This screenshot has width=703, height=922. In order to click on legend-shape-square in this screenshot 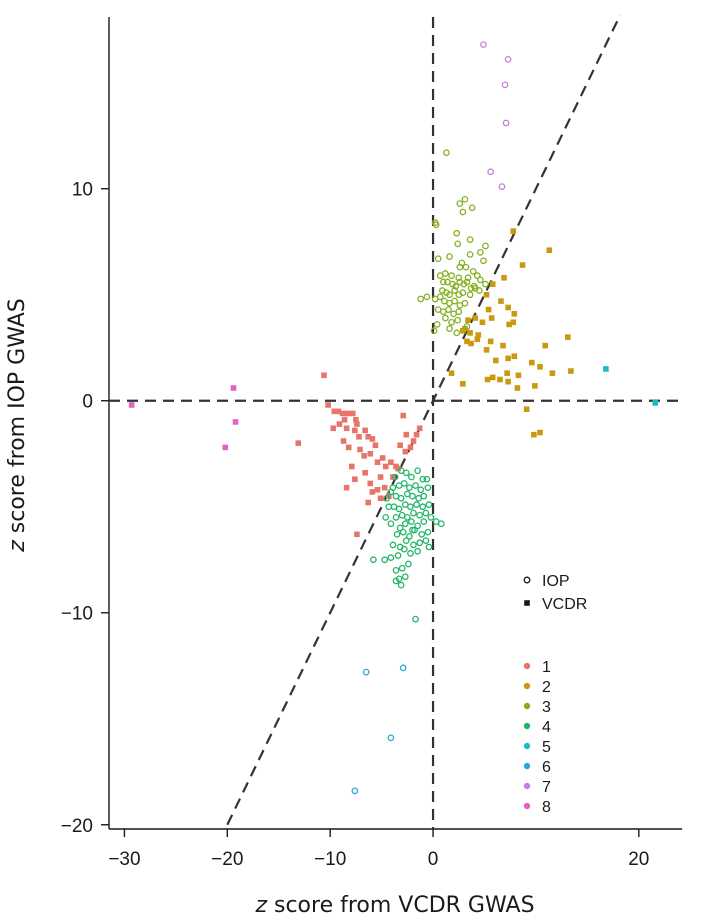, I will do `click(527, 603)`.